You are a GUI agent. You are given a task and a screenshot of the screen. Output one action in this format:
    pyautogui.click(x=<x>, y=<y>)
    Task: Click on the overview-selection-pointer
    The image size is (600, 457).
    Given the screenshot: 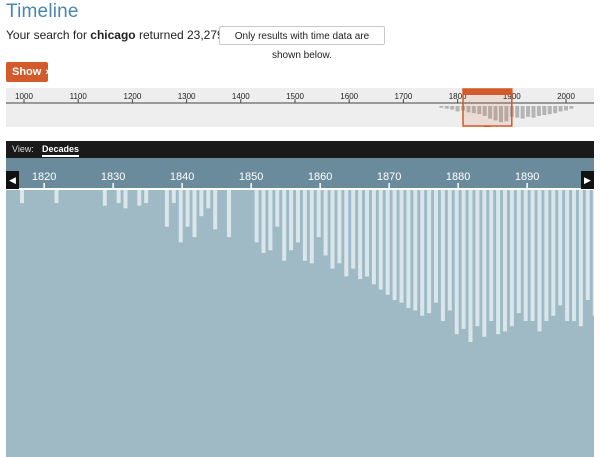 What is the action you would take?
    pyautogui.click(x=487, y=126)
    